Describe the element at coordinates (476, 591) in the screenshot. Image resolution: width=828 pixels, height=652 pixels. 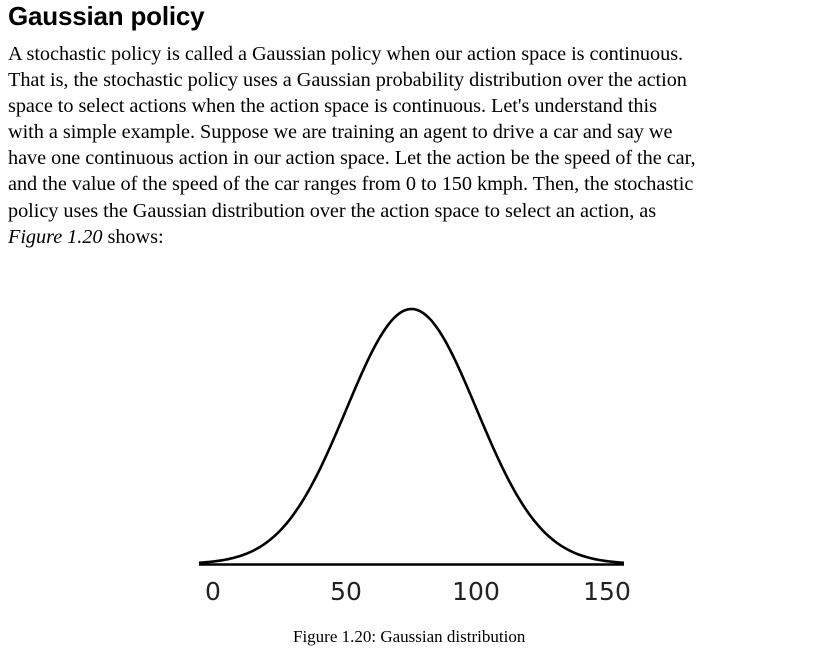
I see `x-tick-label: 100` at that location.